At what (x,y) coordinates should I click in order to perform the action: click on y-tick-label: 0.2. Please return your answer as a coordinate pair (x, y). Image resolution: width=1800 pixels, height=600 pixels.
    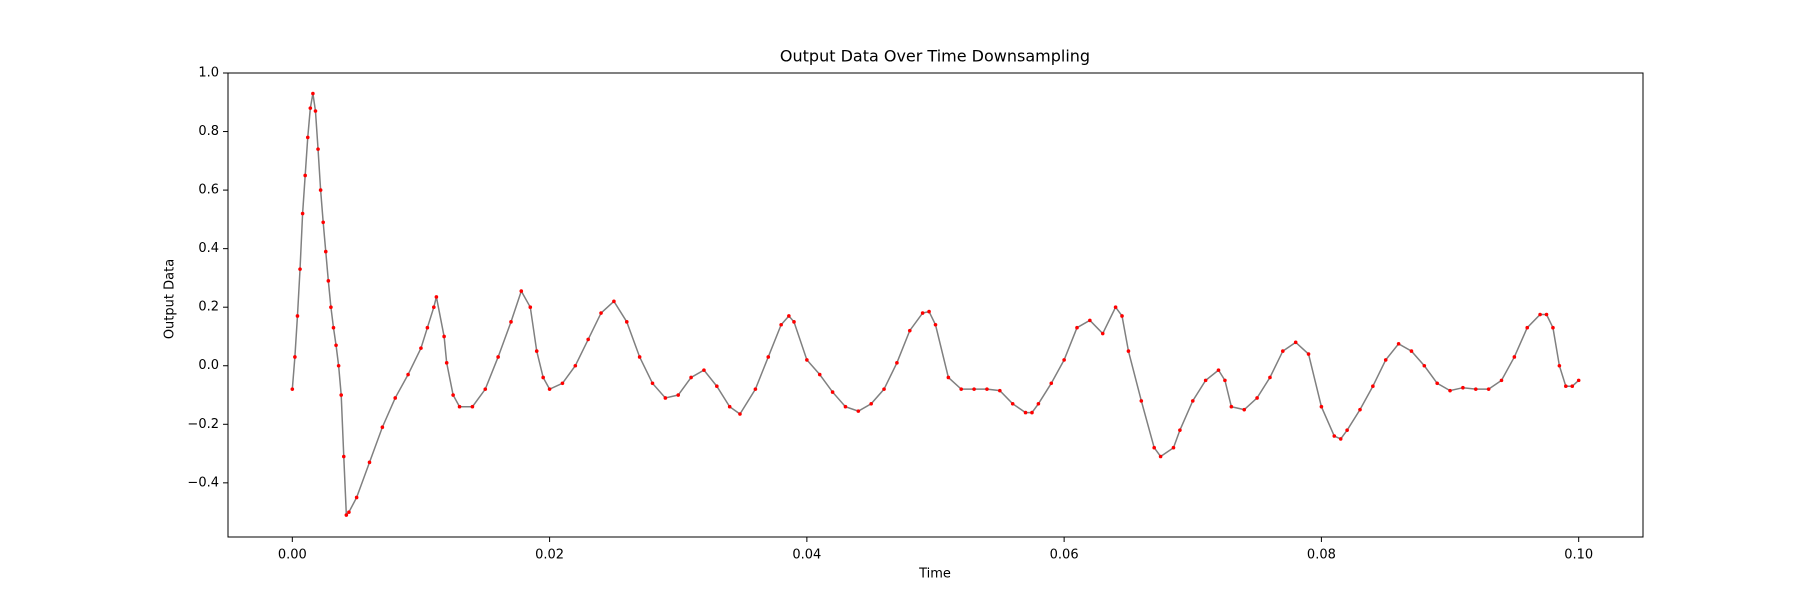
    Looking at the image, I should click on (208, 307).